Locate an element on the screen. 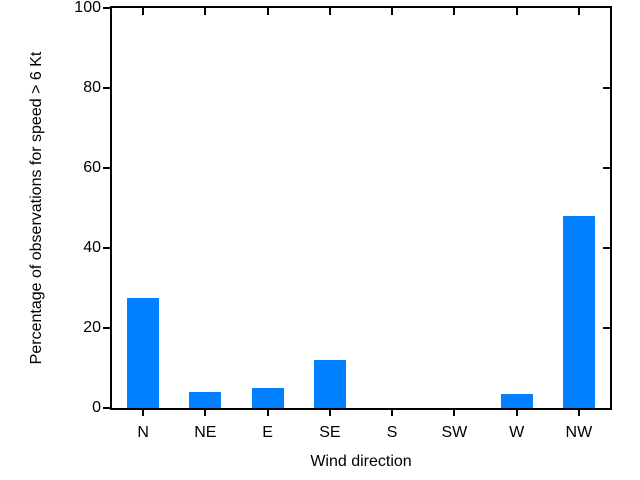 Image resolution: width=640 pixels, height=480 pixels. x-axis-label: Wind direction is located at coordinates (361, 461).